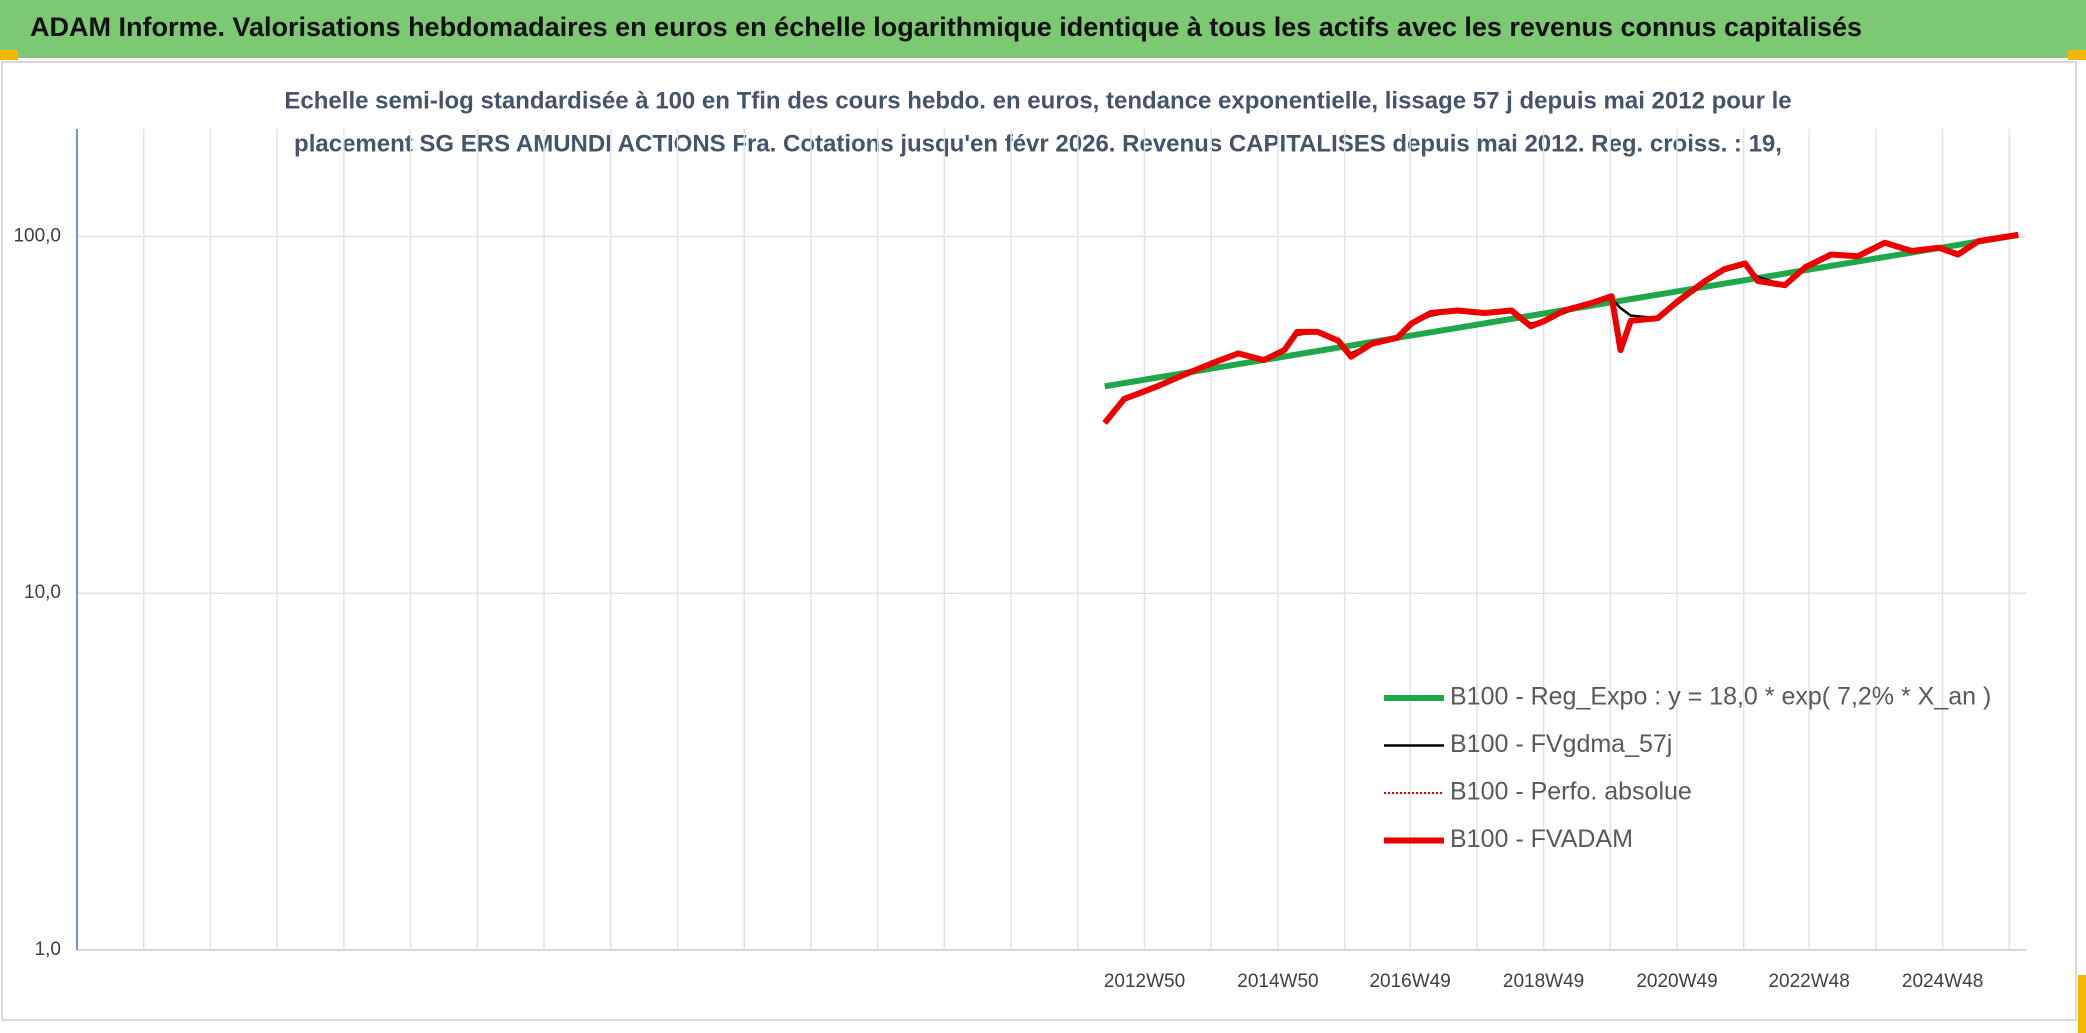 This screenshot has height=1033, width=2086. Describe the element at coordinates (1541, 839) in the screenshot. I see `legend-label: B100 - FVADAM` at that location.